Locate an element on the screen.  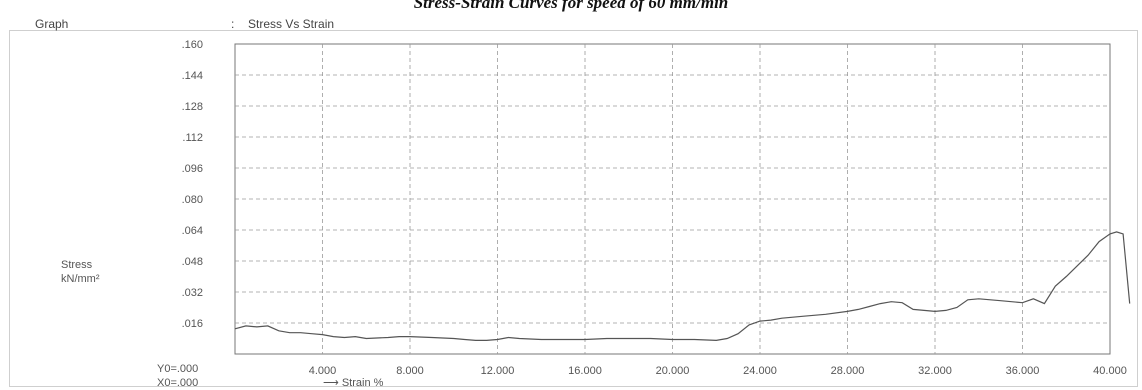
x-tick-label: 4.000 is located at coordinates (323, 371).